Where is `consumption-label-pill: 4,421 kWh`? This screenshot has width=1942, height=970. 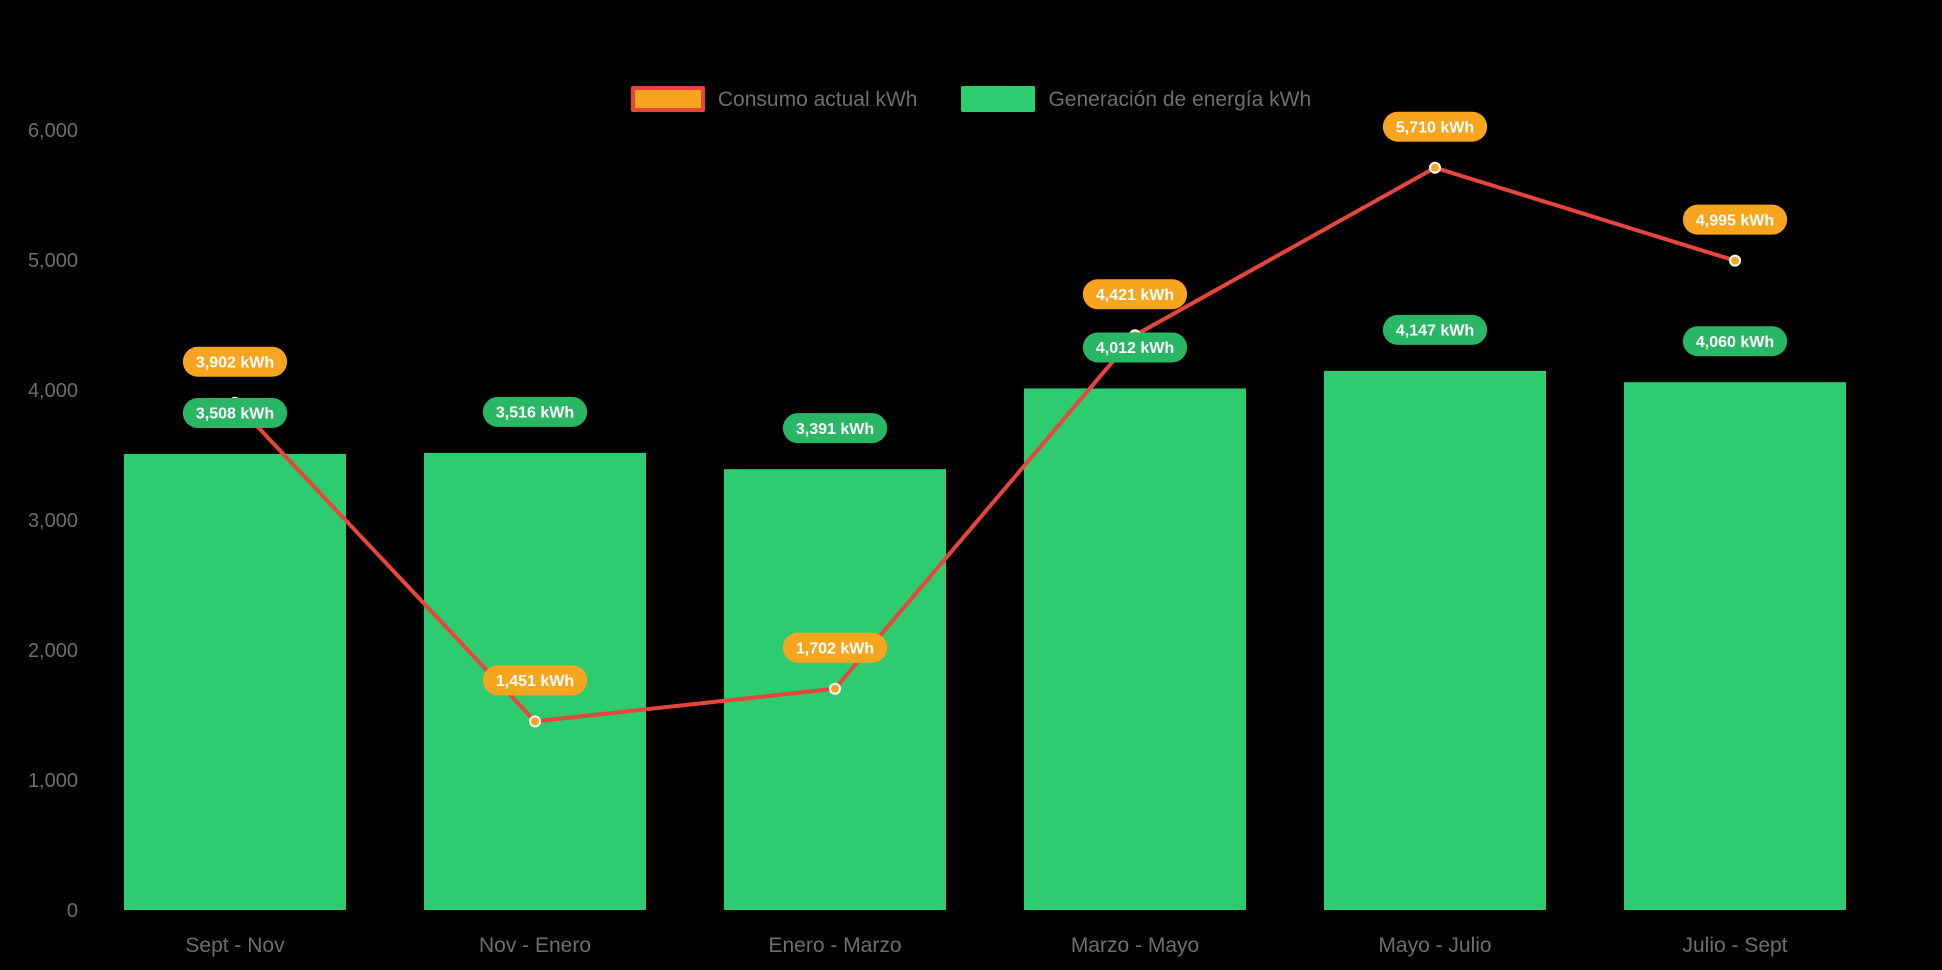
consumption-label-pill: 4,421 kWh is located at coordinates (1135, 294).